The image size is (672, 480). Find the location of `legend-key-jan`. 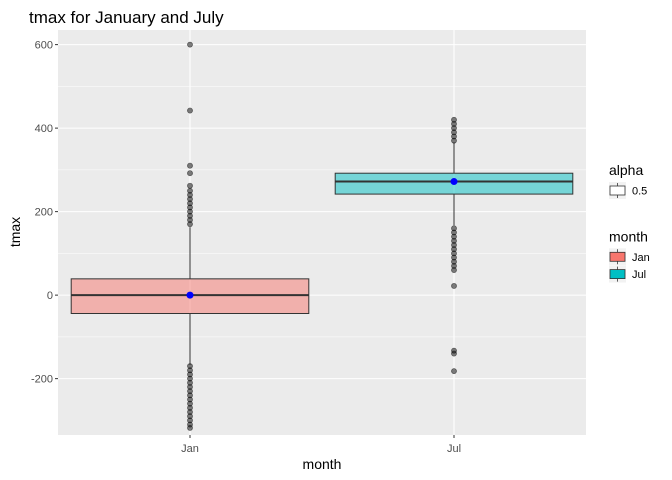

legend-key-jan is located at coordinates (617, 256).